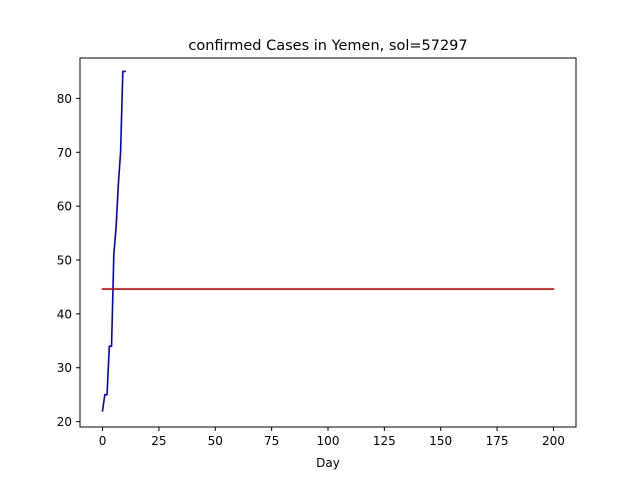 The height and width of the screenshot is (480, 640). I want to click on y-tick-label: 60, so click(64, 207).